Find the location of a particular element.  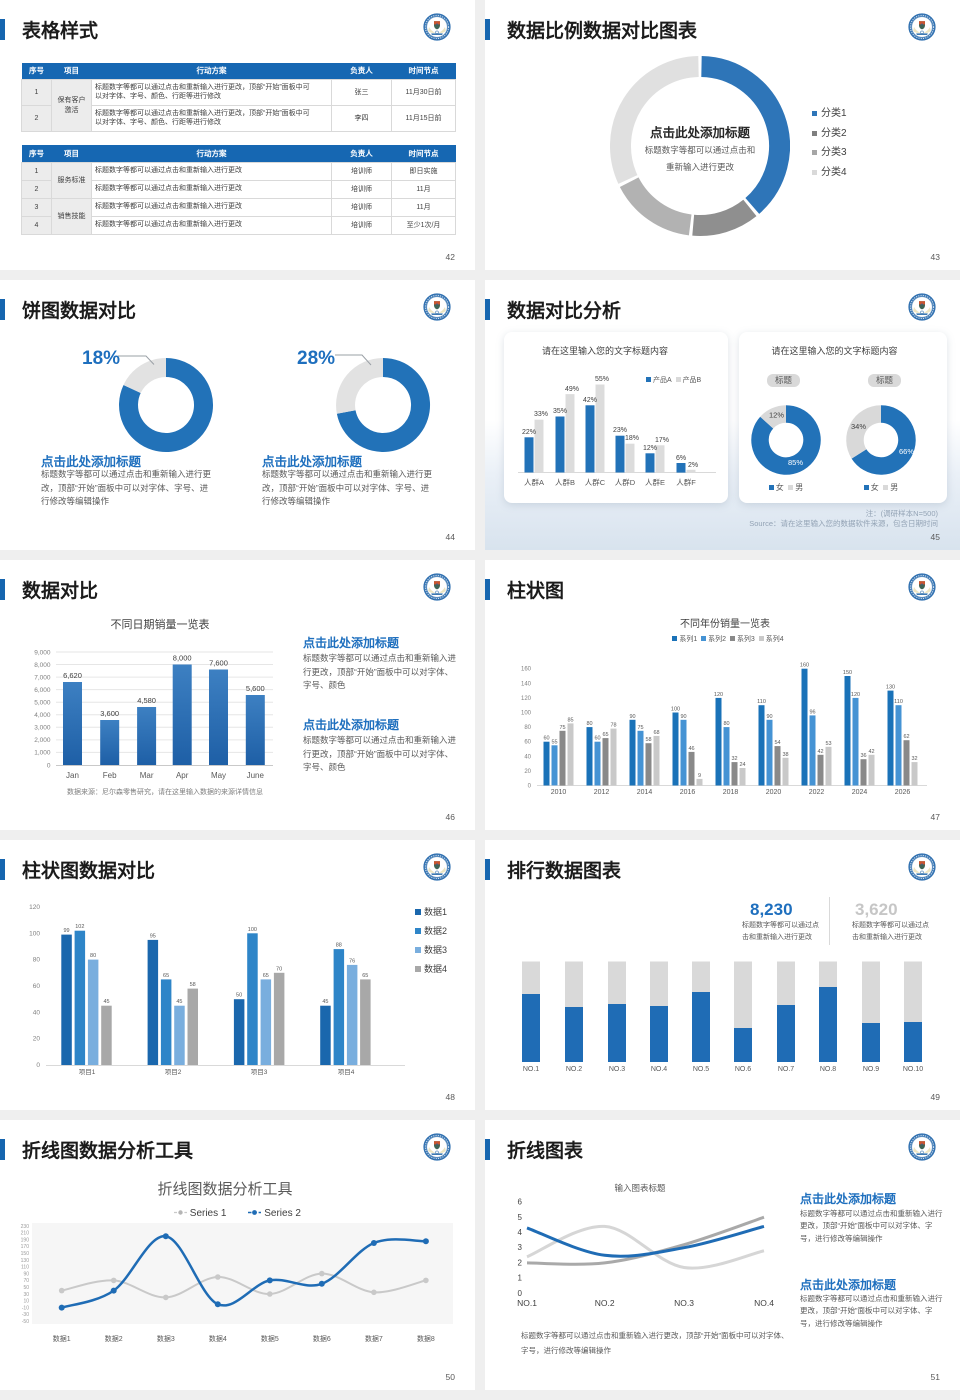

svg-text: 项目4 is located at coordinates (346, 1072).